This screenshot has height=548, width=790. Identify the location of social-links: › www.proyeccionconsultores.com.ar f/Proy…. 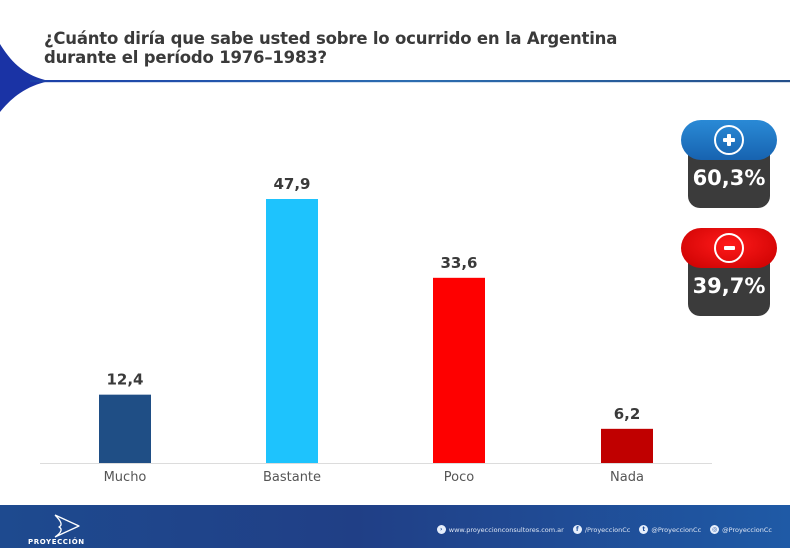
(602, 529).